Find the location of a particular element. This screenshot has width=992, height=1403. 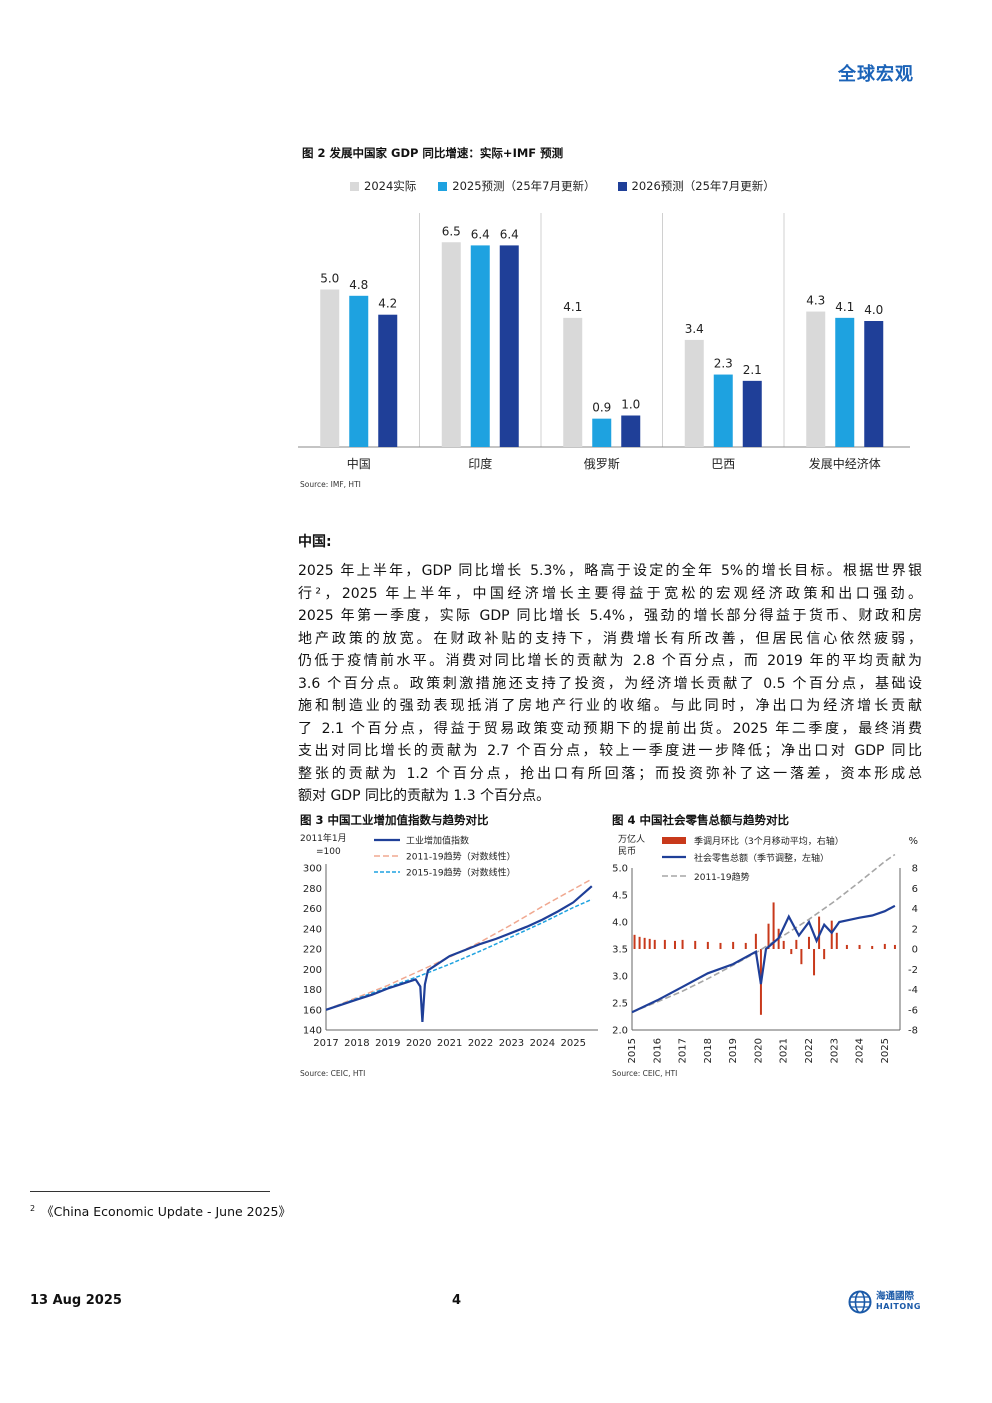

y-tick-label: 140 is located at coordinates (312, 1031).